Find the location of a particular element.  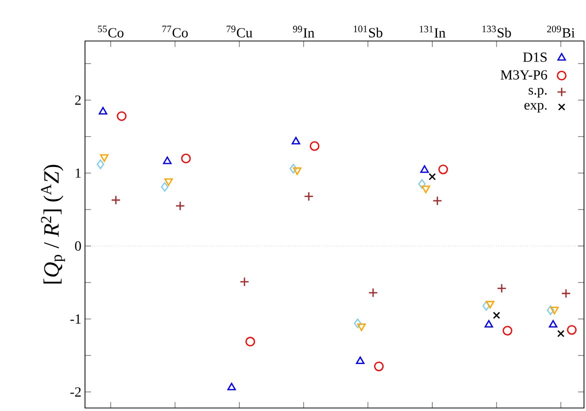

y-tick-label: 0 is located at coordinates (78, 246).